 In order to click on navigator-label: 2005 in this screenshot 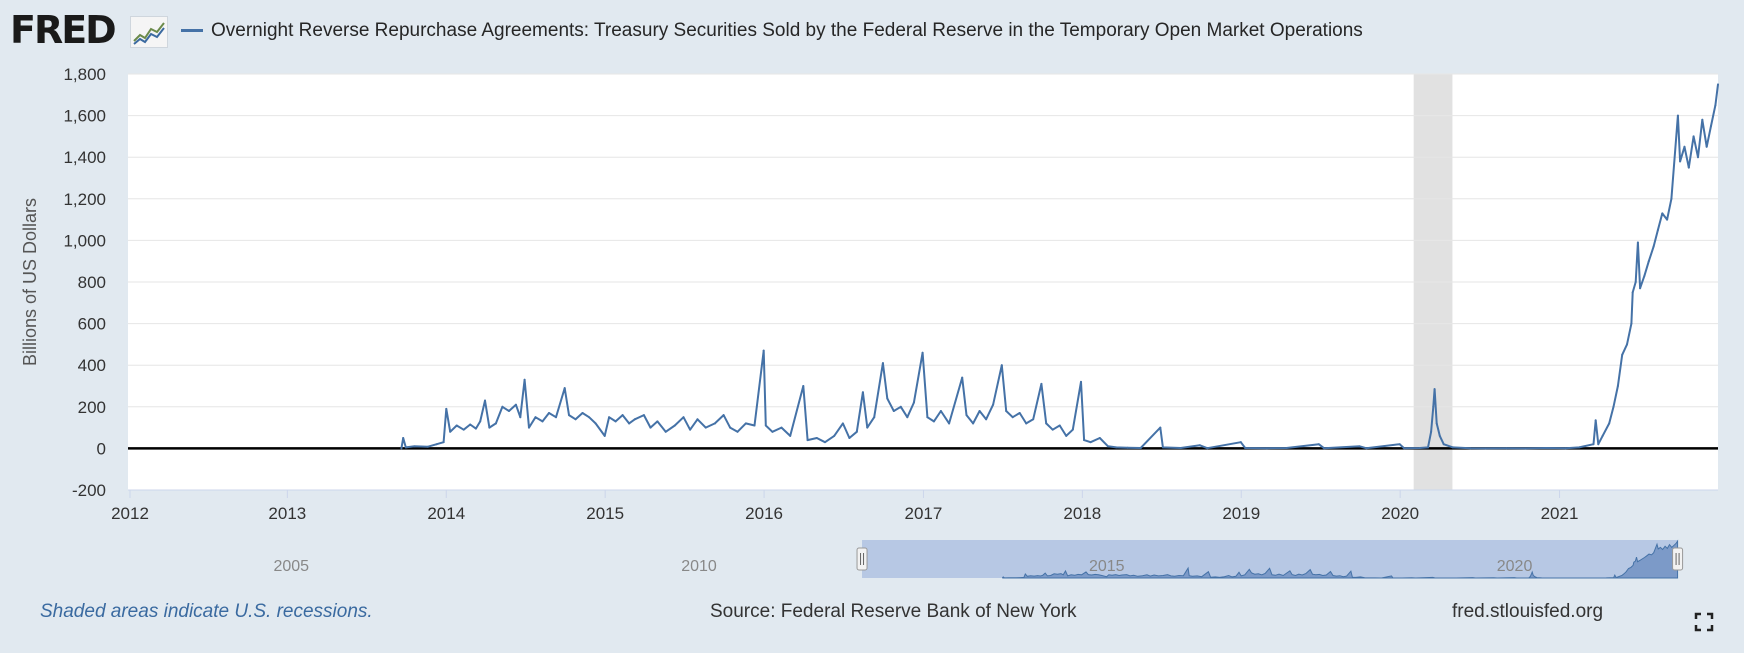, I will do `click(291, 566)`.